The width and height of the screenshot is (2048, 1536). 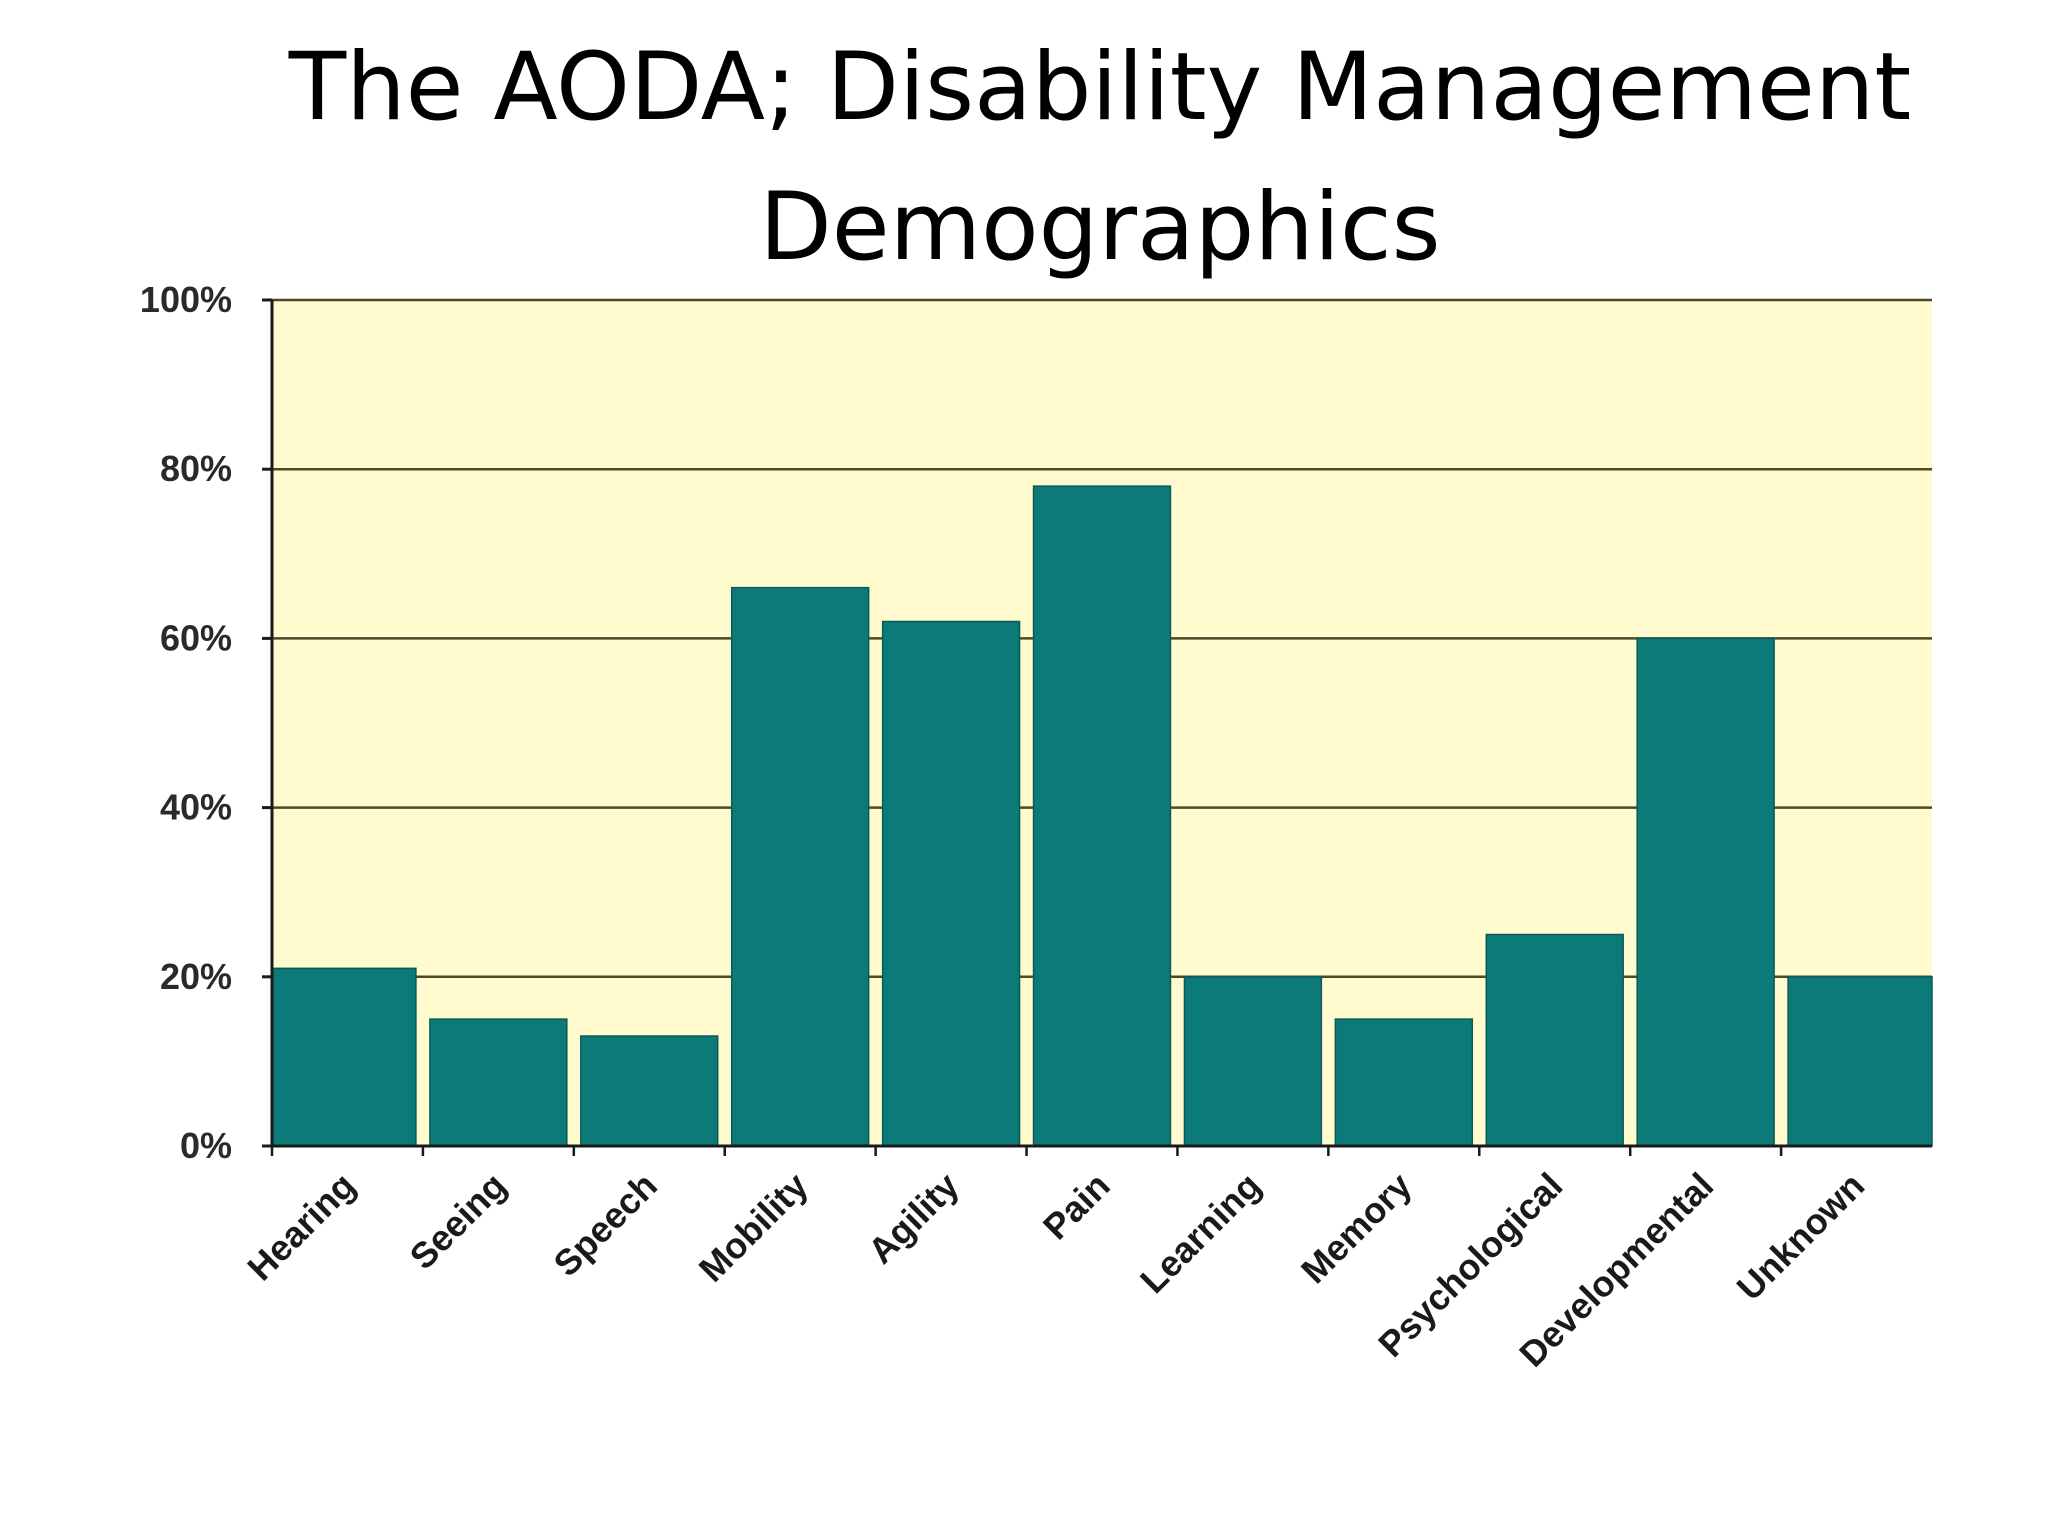 What do you see at coordinates (1100, 87) in the screenshot?
I see `slide-title-line-1: The AODA; Disability Management` at bounding box center [1100, 87].